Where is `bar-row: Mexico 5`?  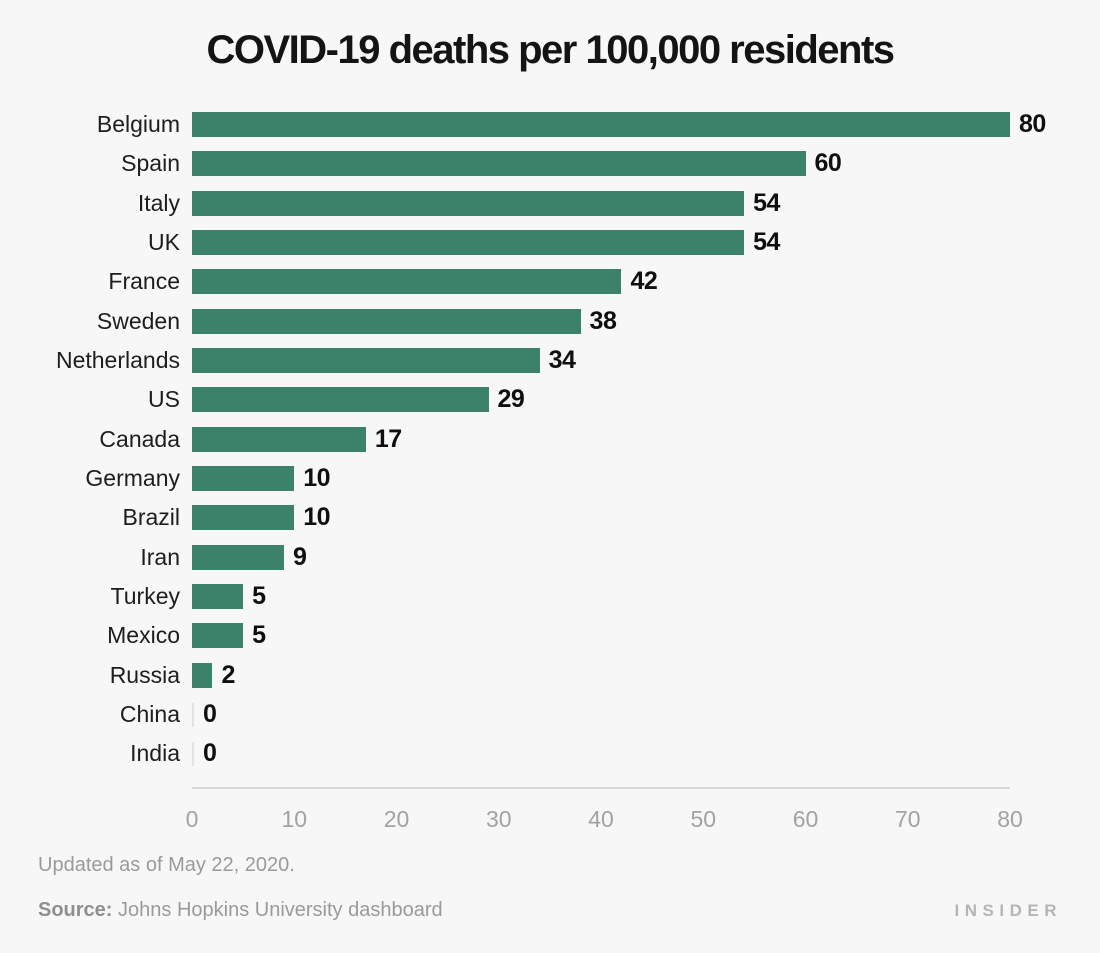
bar-row: Mexico 5 is located at coordinates (550, 635).